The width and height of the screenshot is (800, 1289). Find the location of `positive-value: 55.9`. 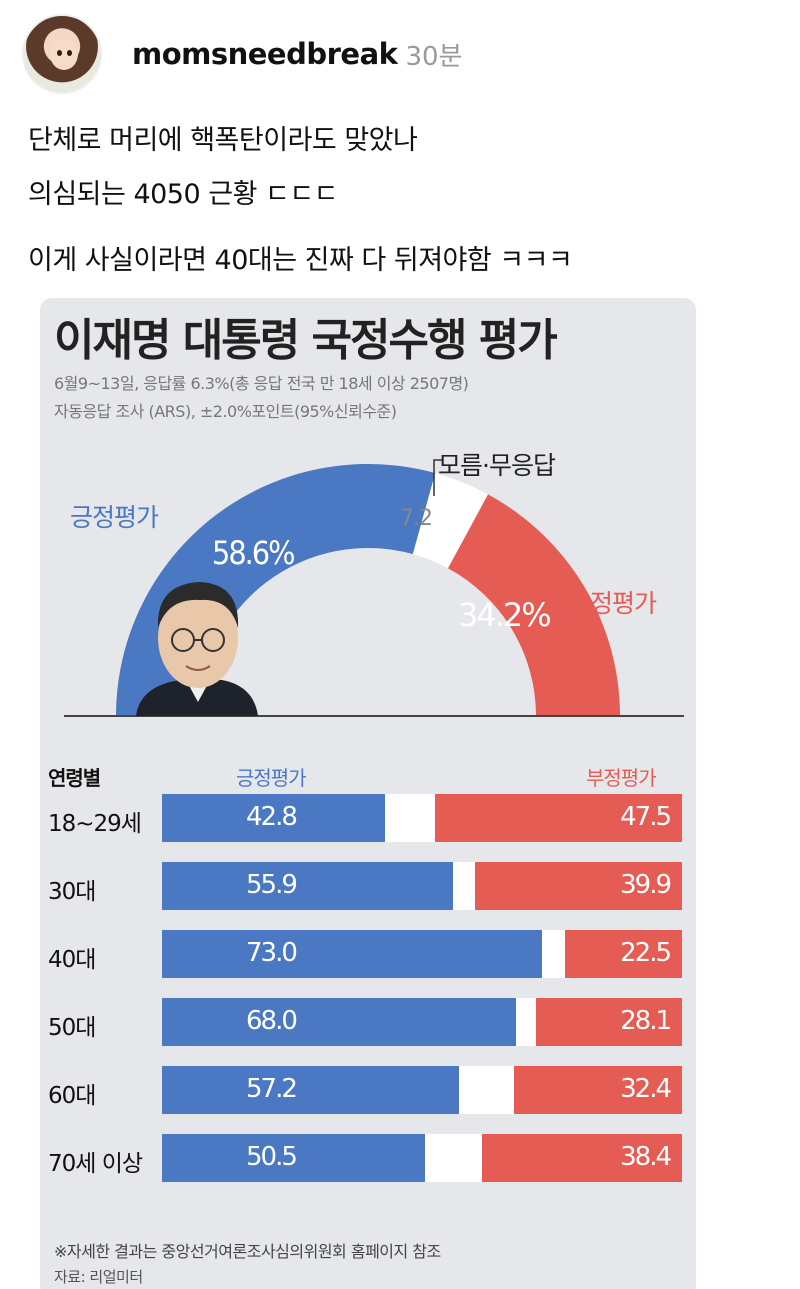

positive-value: 55.9 is located at coordinates (272, 885).